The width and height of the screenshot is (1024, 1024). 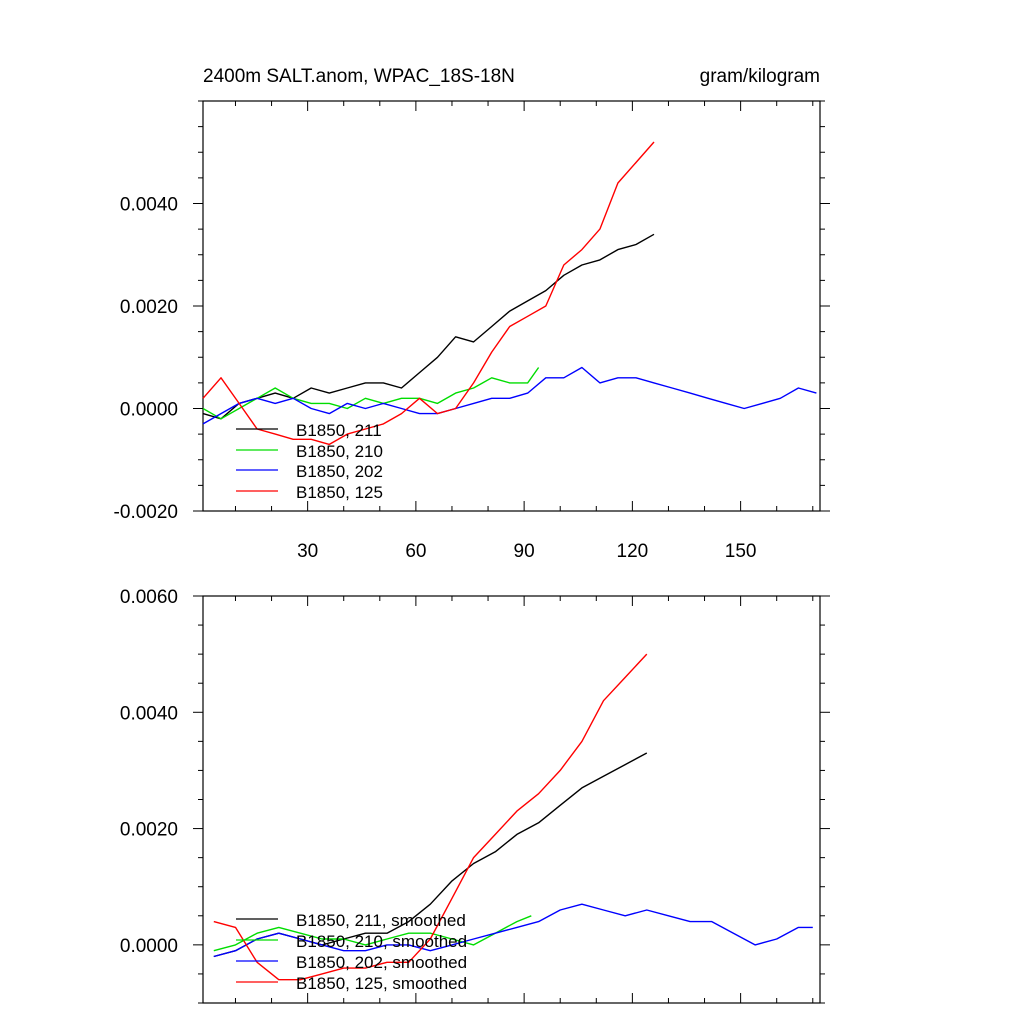 I want to click on legend-label-210-smoothed: B1850, 210, smoothed, so click(x=381, y=941).